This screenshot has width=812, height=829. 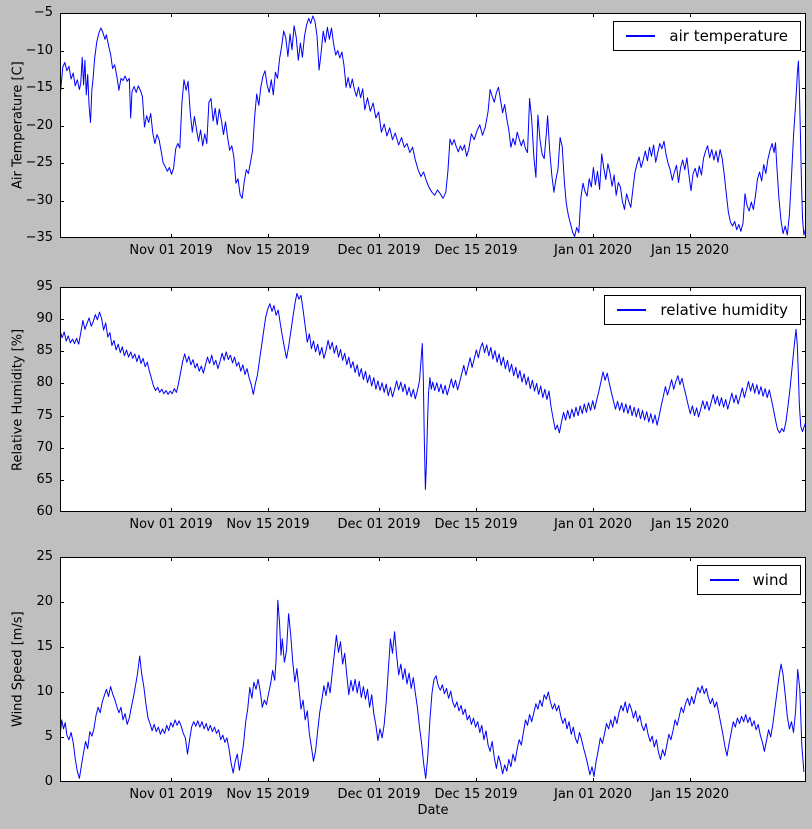 What do you see at coordinates (433, 810) in the screenshot?
I see `x-axis-title: Date` at bounding box center [433, 810].